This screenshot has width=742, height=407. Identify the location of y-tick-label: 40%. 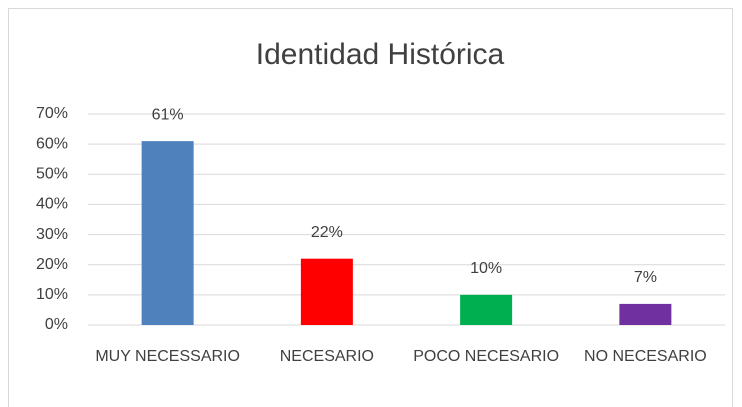
(52, 204).